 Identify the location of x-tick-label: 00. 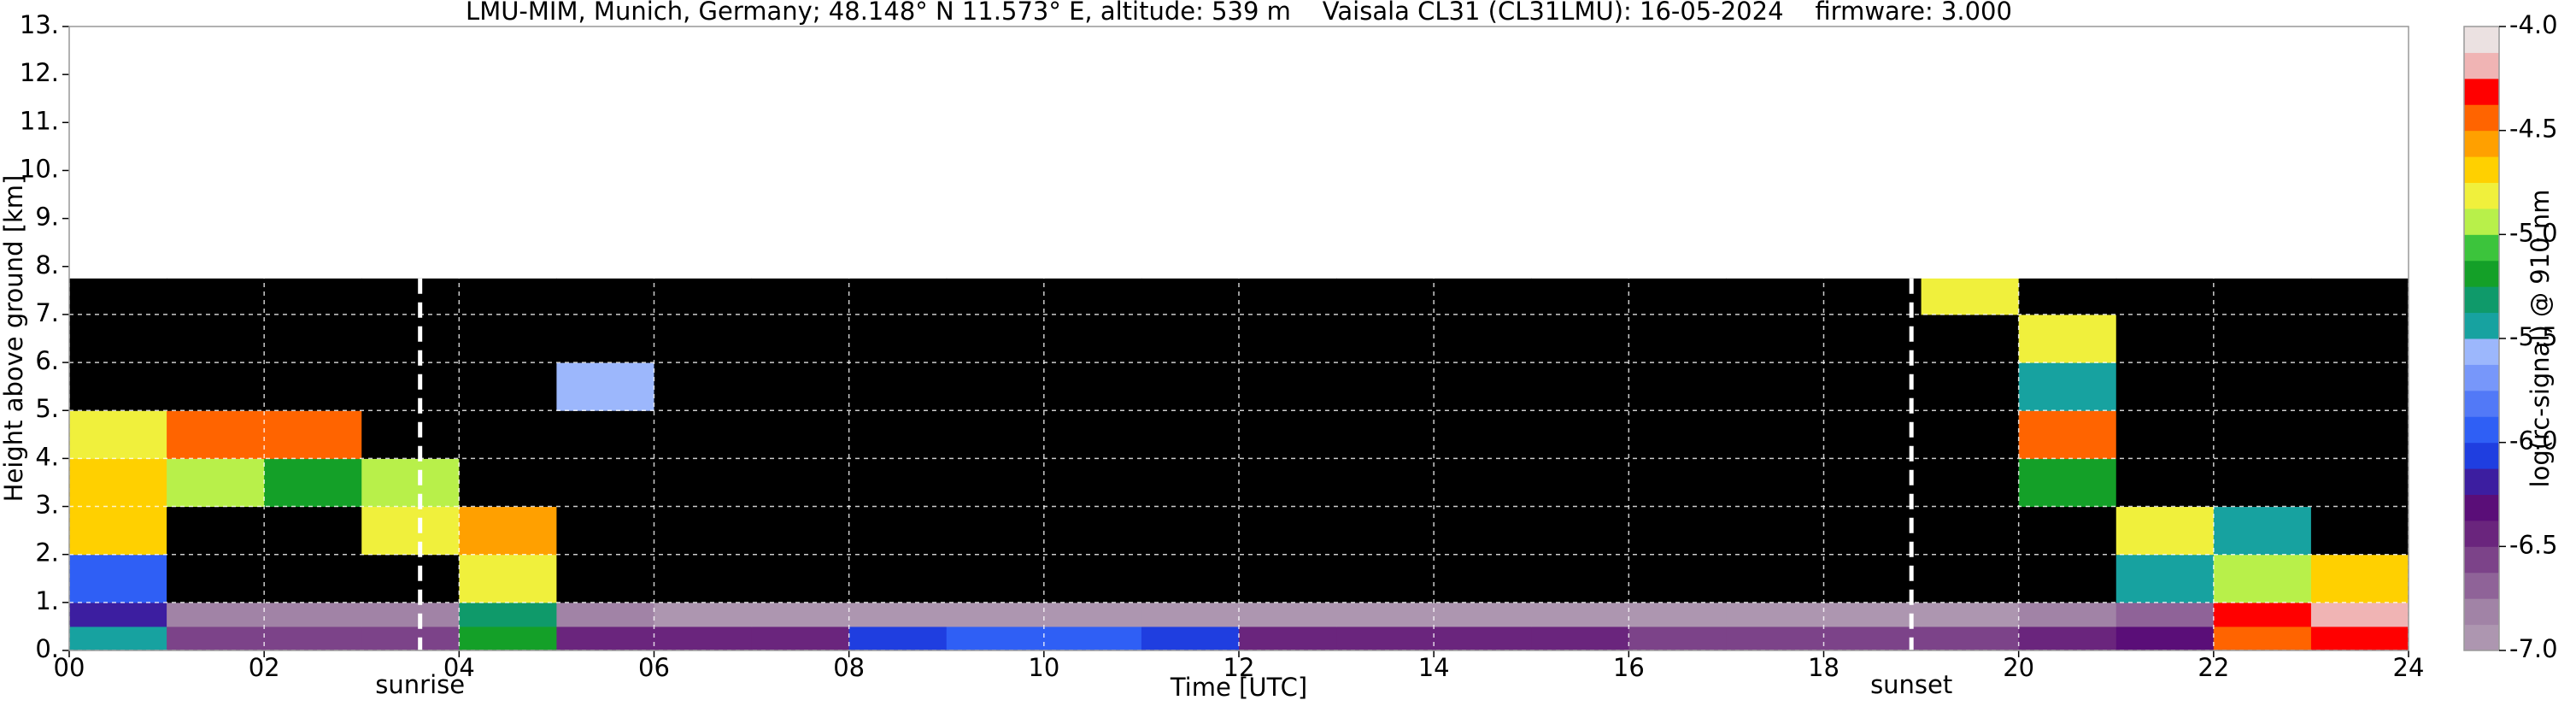
(69, 667).